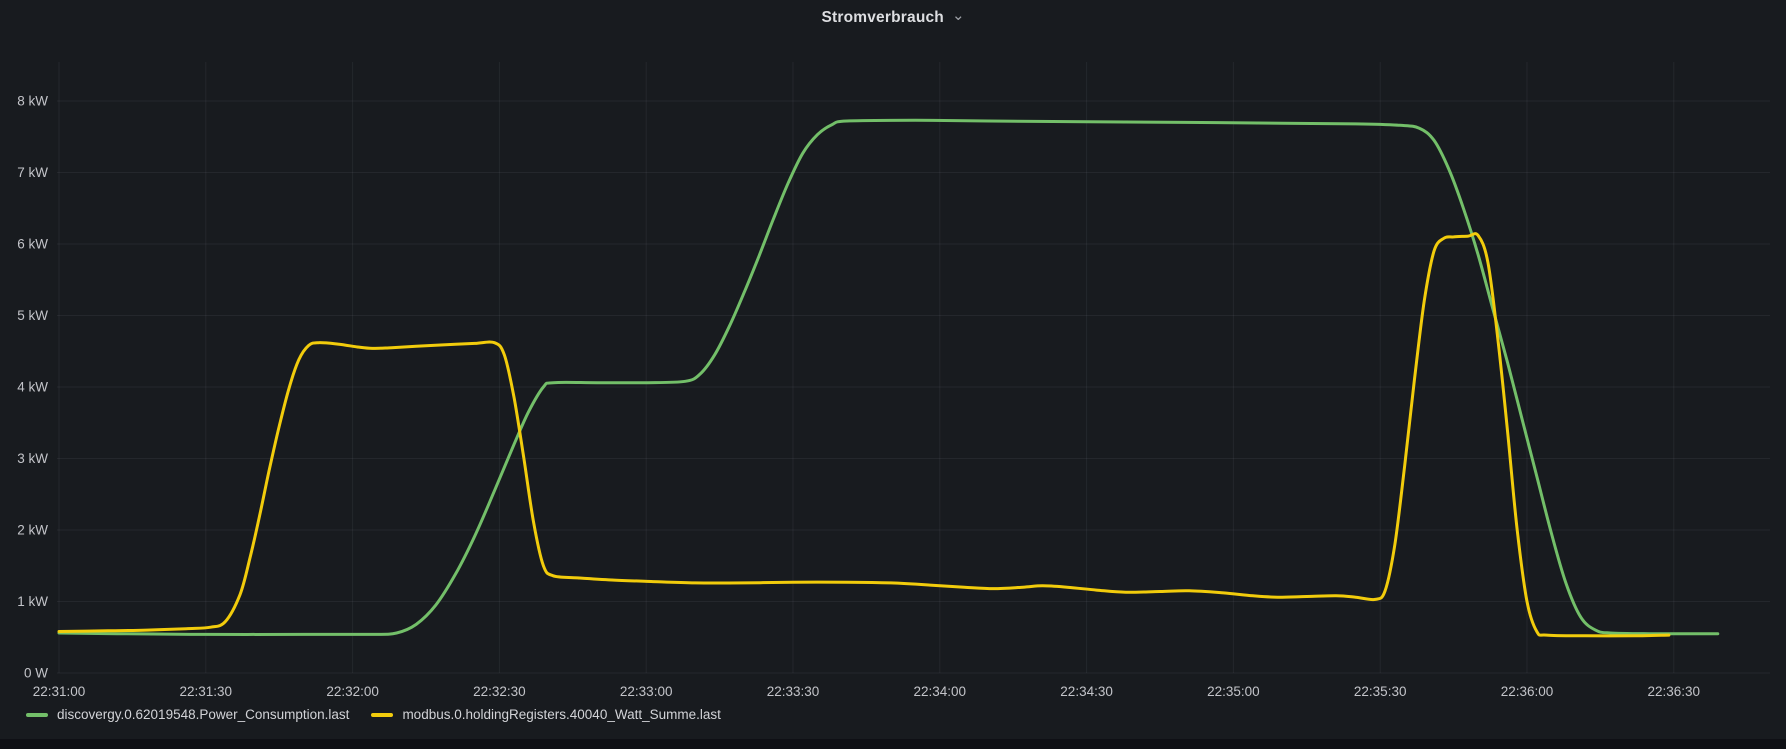  I want to click on x-axis-tick-label: 22:36:30, so click(1674, 691).